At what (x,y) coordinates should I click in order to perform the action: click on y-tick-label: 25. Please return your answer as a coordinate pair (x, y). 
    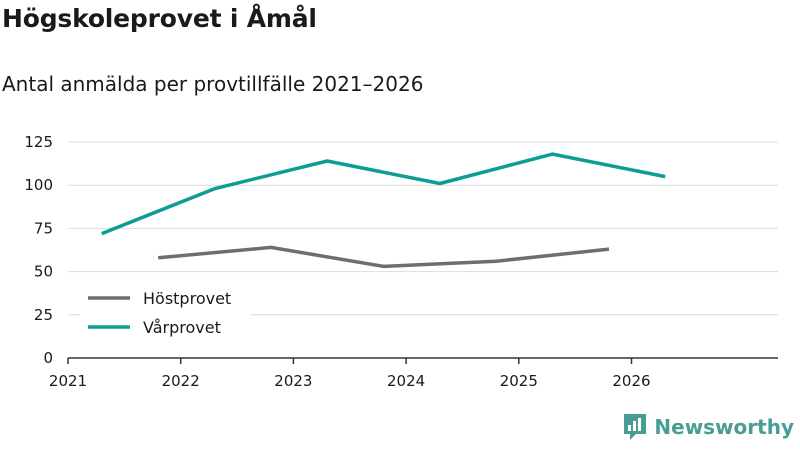
    Looking at the image, I should click on (43, 315).